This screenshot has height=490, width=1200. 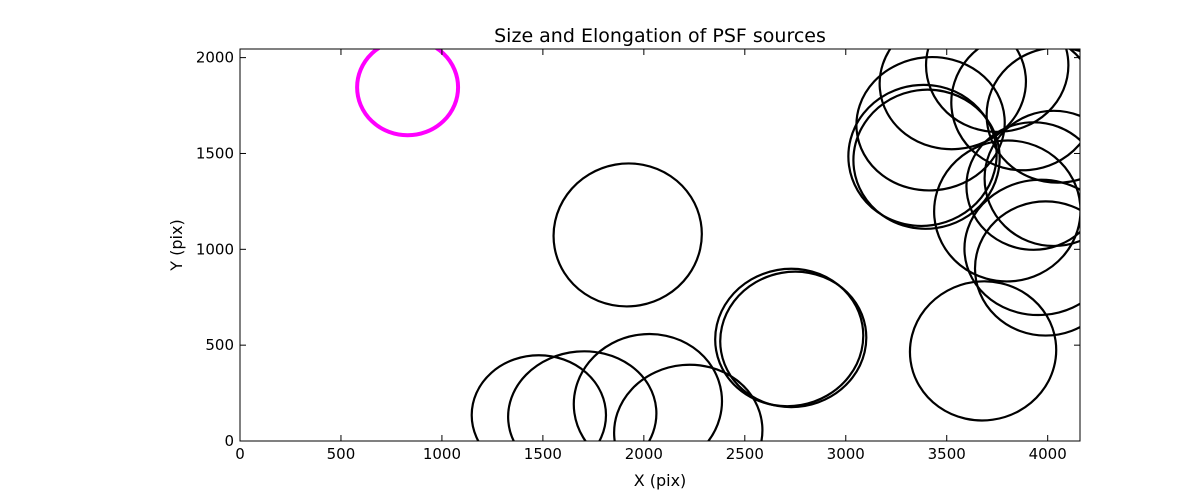 I want to click on x-tick-label: 2000, so click(x=644, y=454).